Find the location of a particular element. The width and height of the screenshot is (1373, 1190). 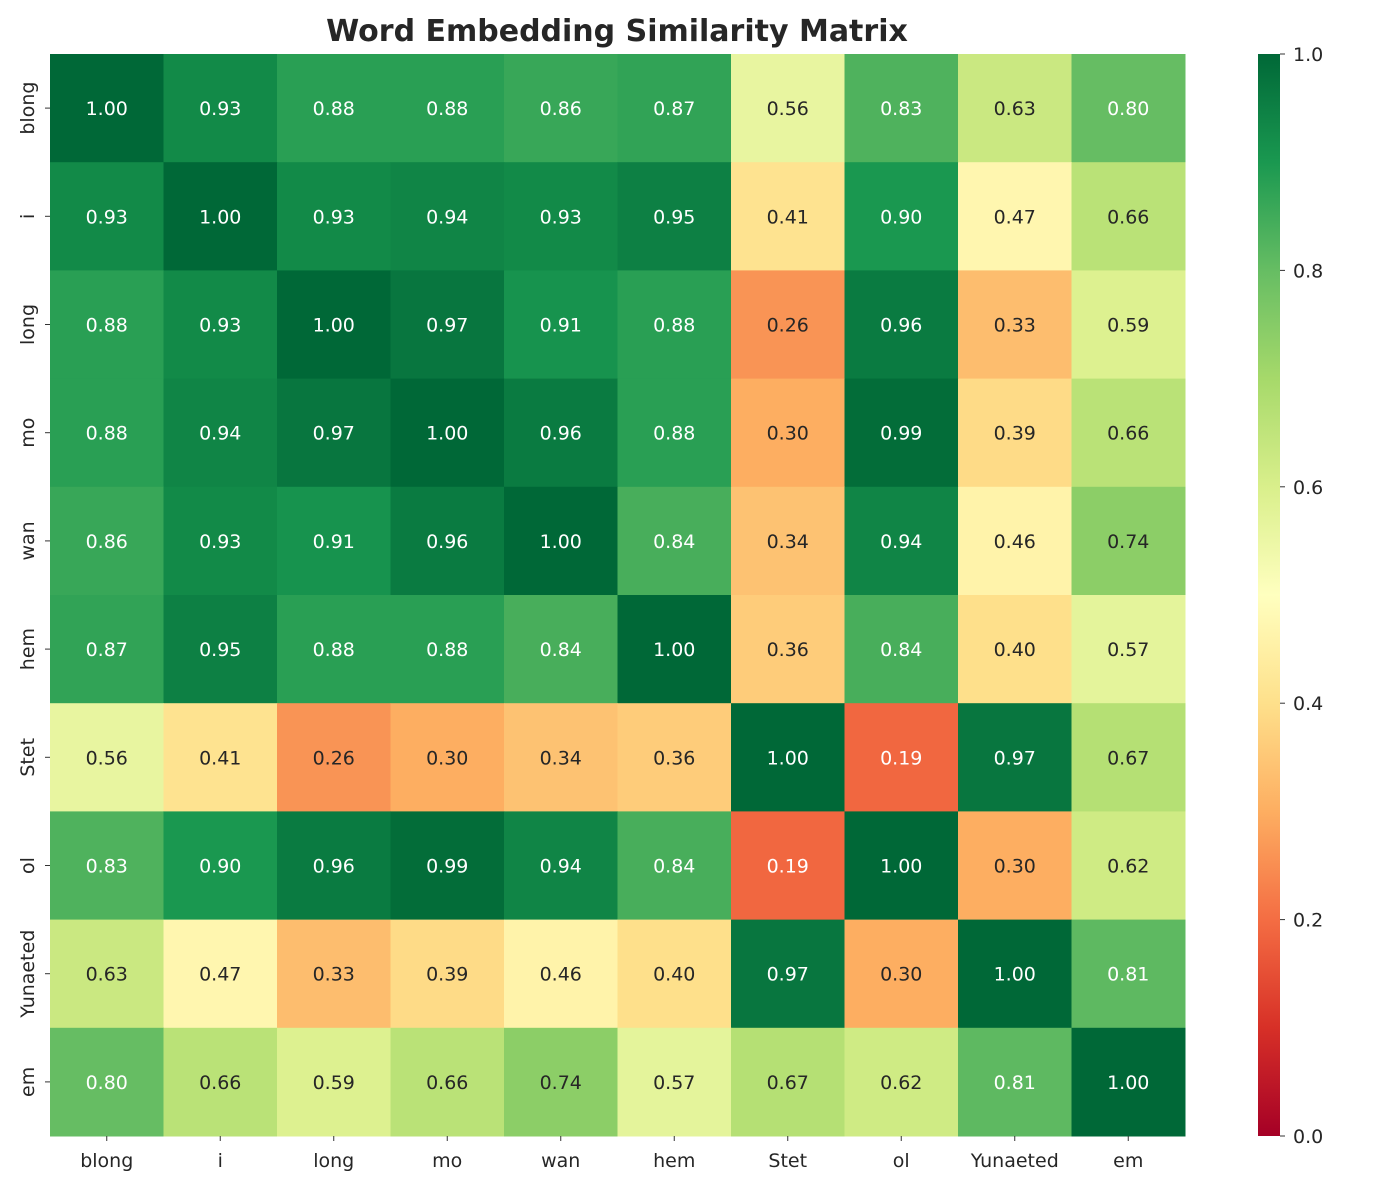

colorbar-tick-label: 0.8 is located at coordinates (1308, 271).